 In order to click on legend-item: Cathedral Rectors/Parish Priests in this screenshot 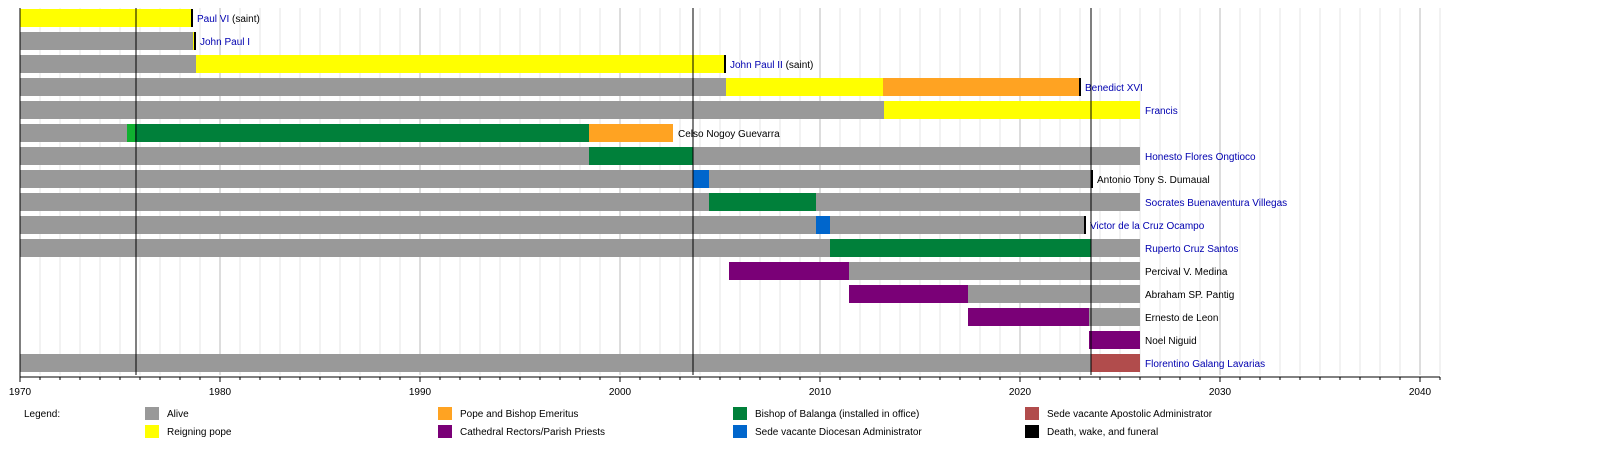, I will do `click(521, 431)`.